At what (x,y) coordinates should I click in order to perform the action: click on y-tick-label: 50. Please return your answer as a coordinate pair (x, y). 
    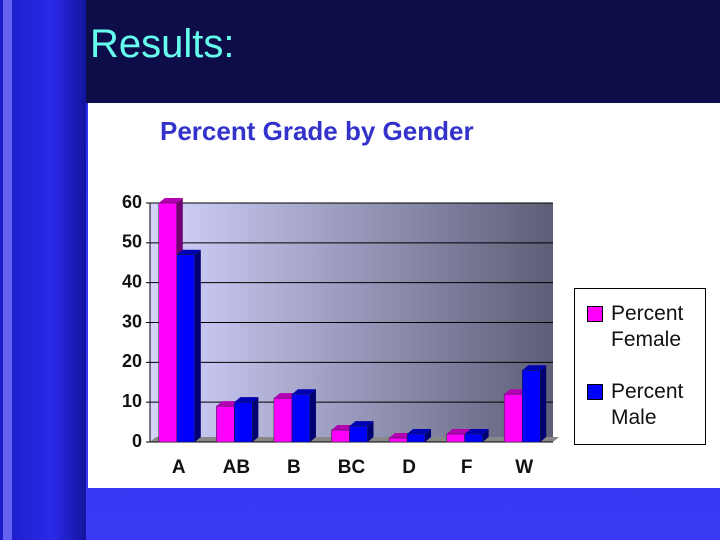
    Looking at the image, I should click on (132, 242).